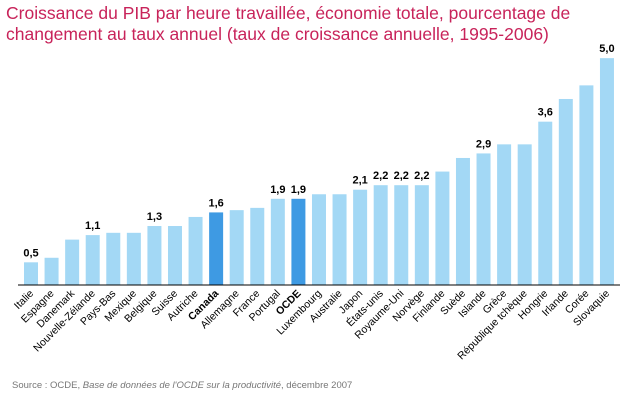 The height and width of the screenshot is (401, 640). Describe the element at coordinates (545, 113) in the screenshot. I see `data-label-Hongrie: 3,6` at that location.